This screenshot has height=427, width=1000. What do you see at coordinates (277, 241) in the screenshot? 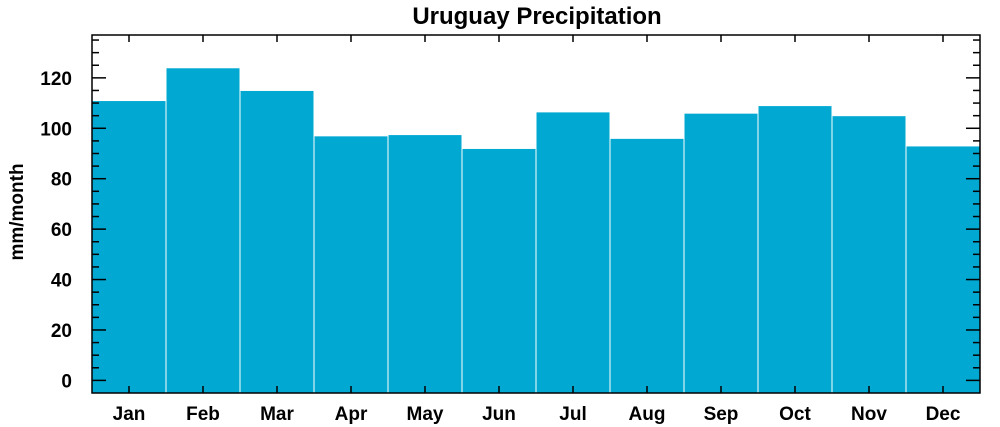
I see `bar-mar` at bounding box center [277, 241].